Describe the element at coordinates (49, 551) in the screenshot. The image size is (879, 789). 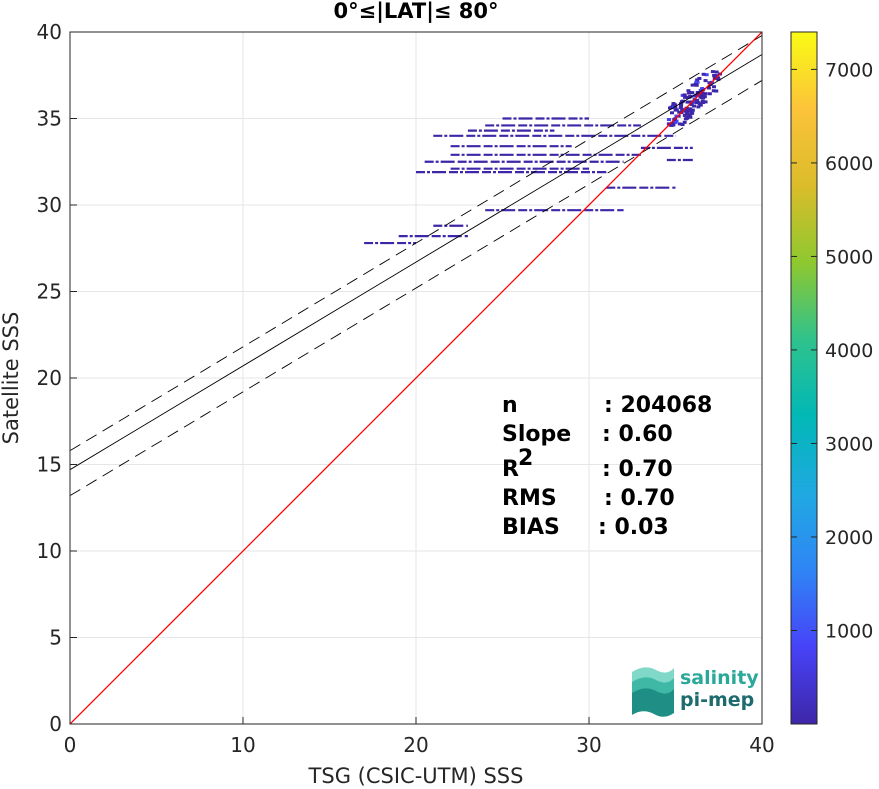
I see `y-tick-label: 10` at that location.